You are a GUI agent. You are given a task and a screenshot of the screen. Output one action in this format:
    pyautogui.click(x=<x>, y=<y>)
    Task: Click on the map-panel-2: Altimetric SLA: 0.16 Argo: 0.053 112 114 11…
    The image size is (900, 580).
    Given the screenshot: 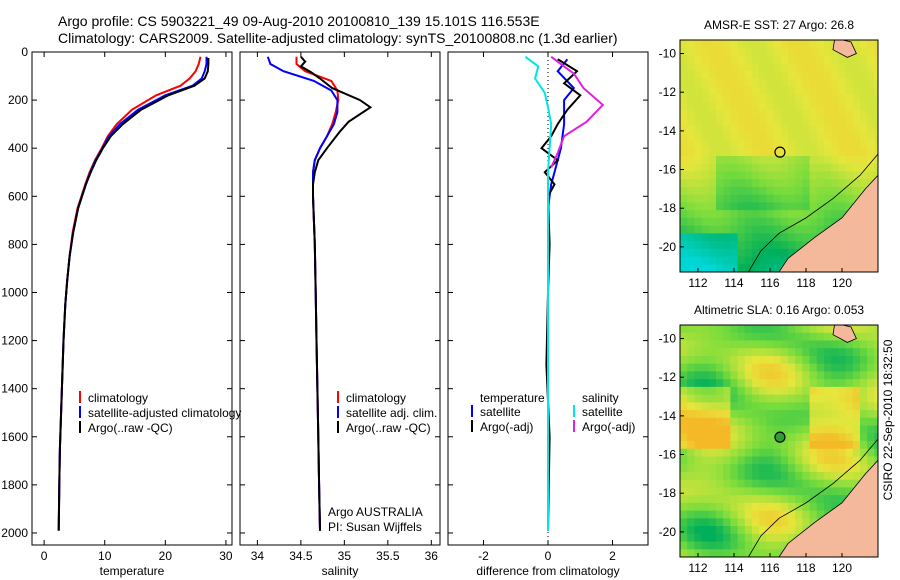 What is the action you would take?
    pyautogui.click(x=769, y=439)
    